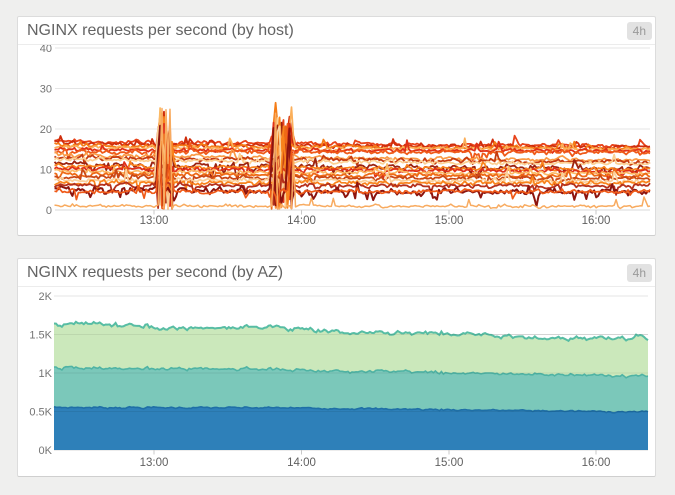 The image size is (675, 495). What do you see at coordinates (46, 130) in the screenshot?
I see `svg-text: 20` at bounding box center [46, 130].